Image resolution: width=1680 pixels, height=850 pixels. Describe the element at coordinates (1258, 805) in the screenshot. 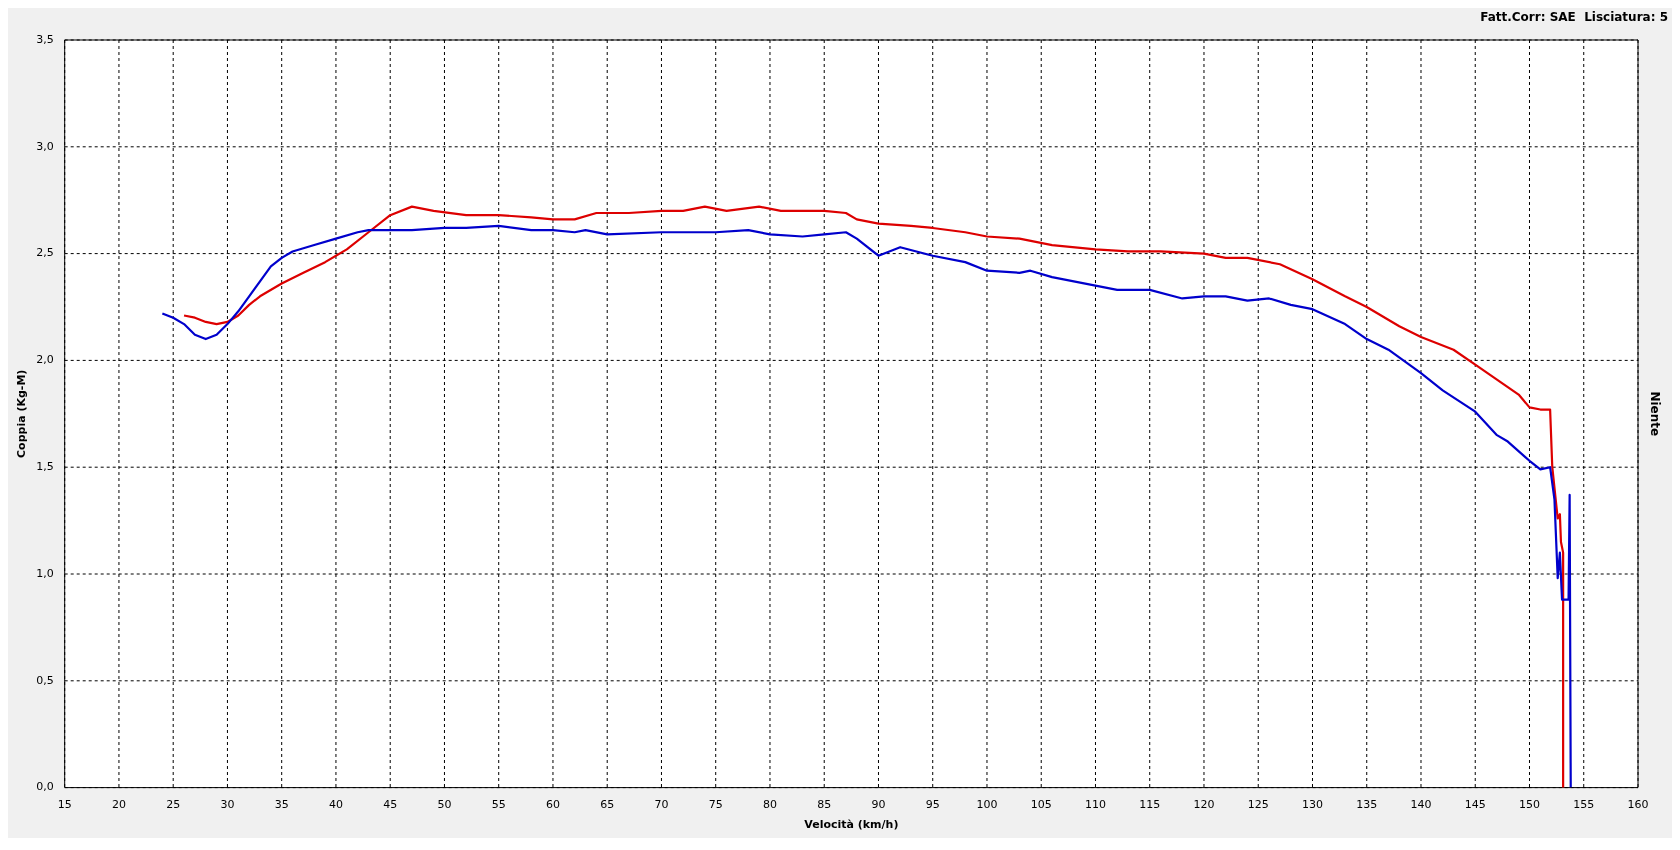

I see `x-tick-label: 125` at that location.